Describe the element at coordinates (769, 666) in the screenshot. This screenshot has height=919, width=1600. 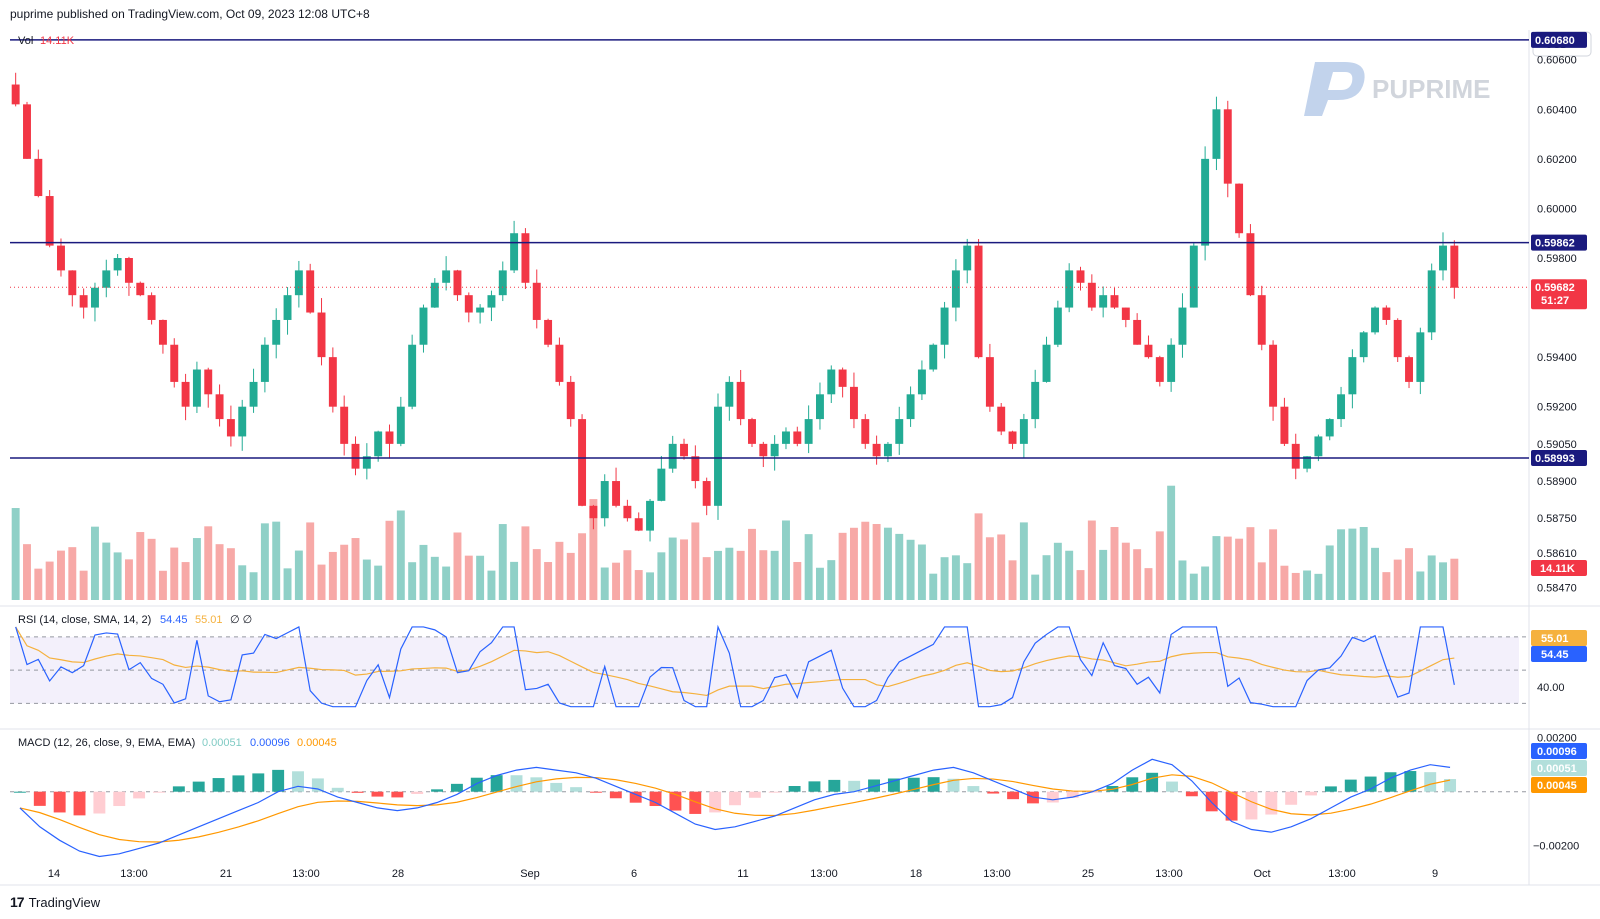
I see `rsi-panel` at that location.